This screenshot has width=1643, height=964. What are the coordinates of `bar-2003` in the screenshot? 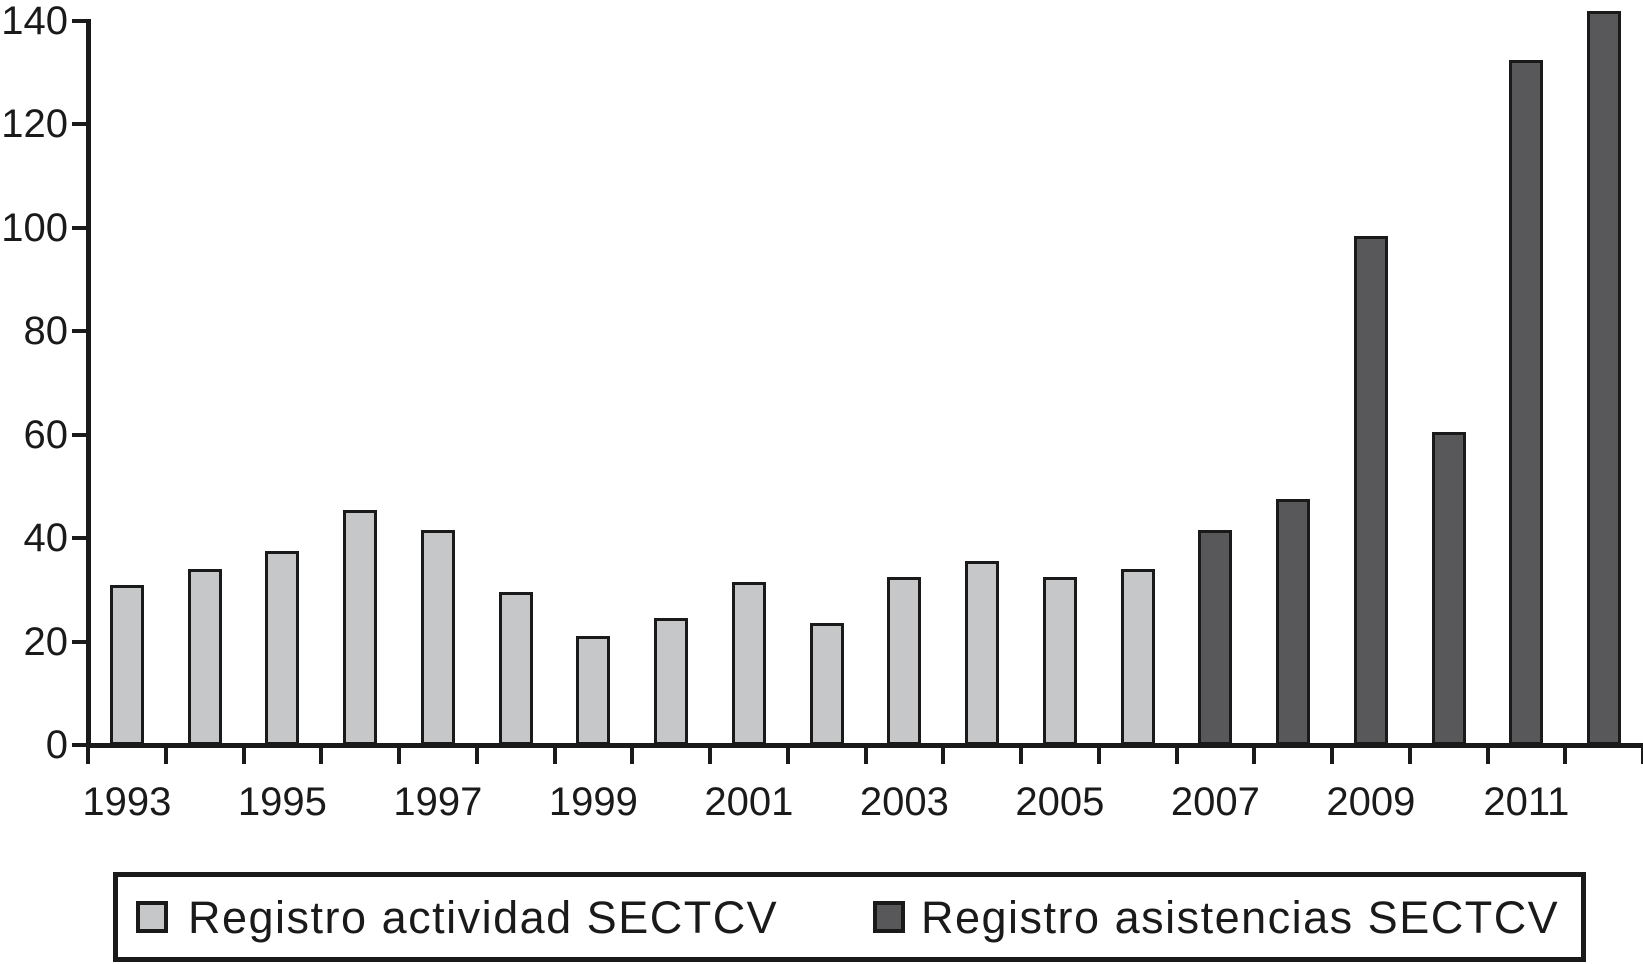 It's located at (904, 661).